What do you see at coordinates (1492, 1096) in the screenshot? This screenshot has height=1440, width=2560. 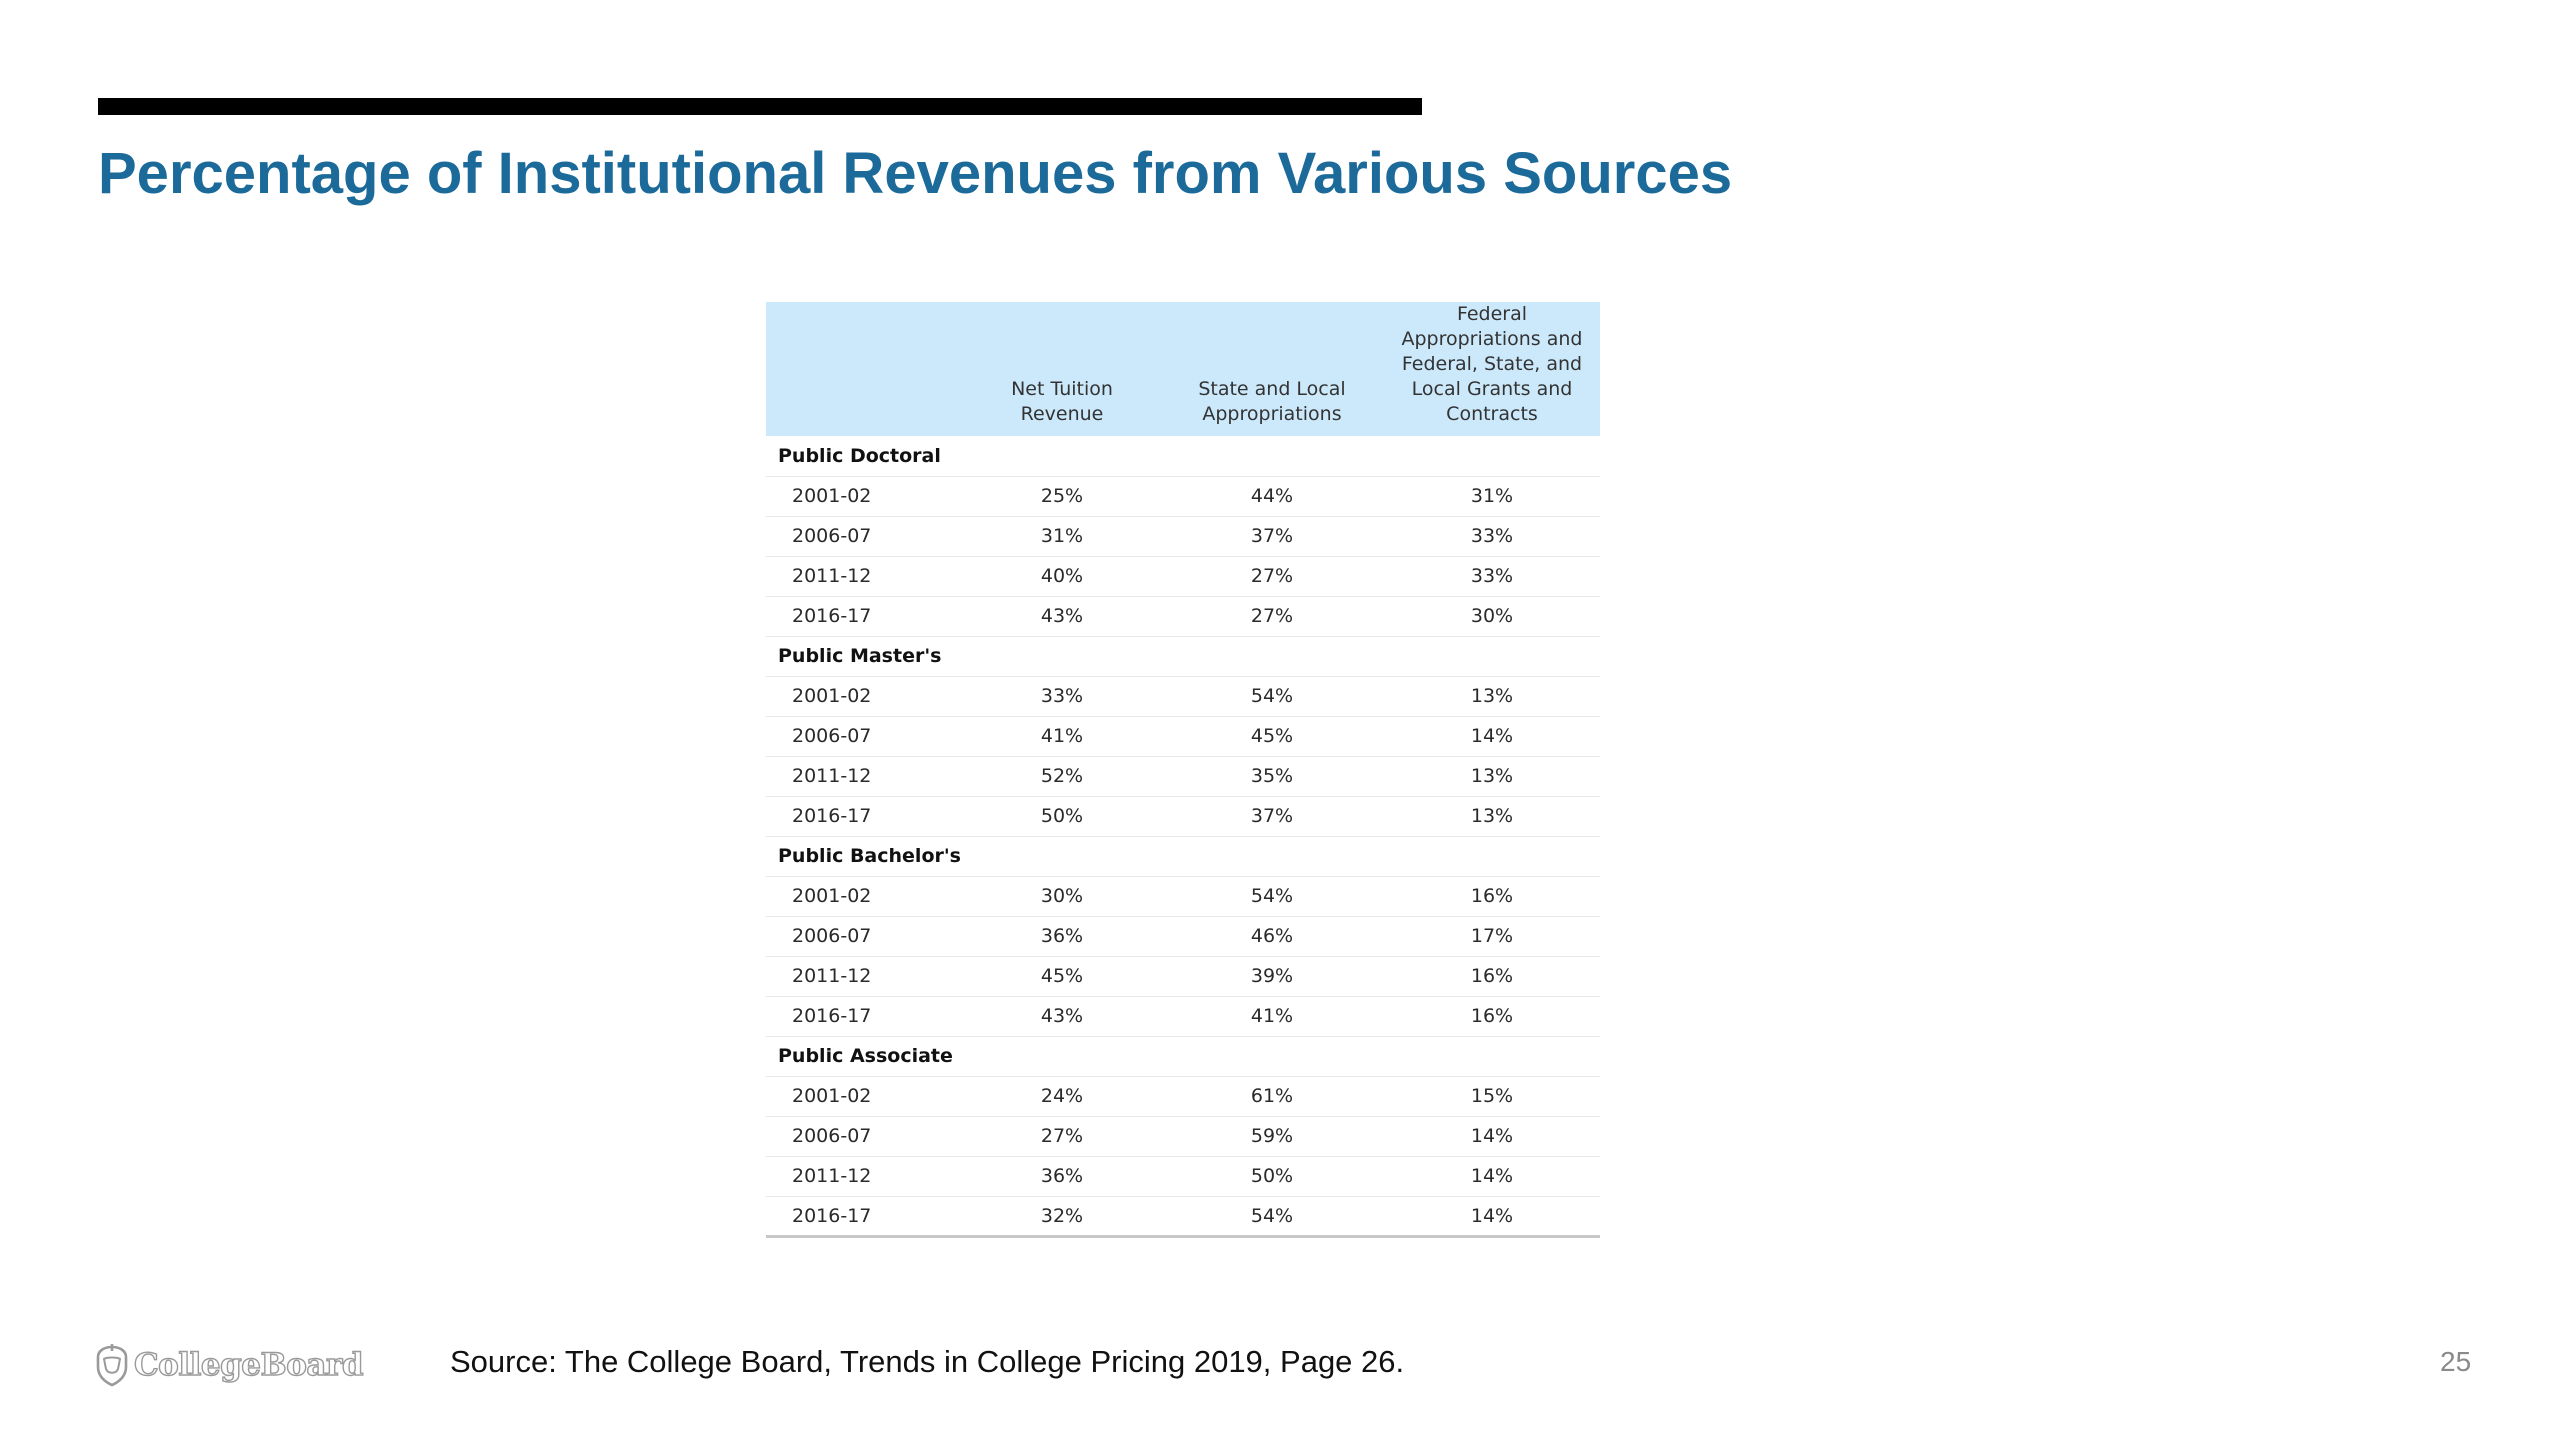 I see `percent-cell: 15%` at bounding box center [1492, 1096].